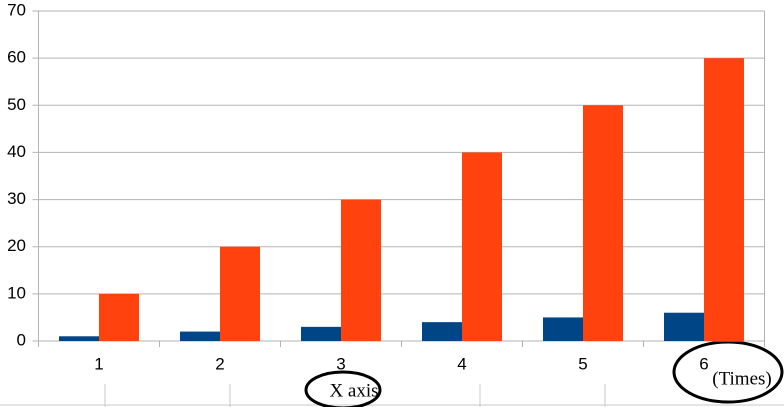 The height and width of the screenshot is (407, 784). Describe the element at coordinates (16, 9) in the screenshot. I see `y-tick-label: 70` at that location.